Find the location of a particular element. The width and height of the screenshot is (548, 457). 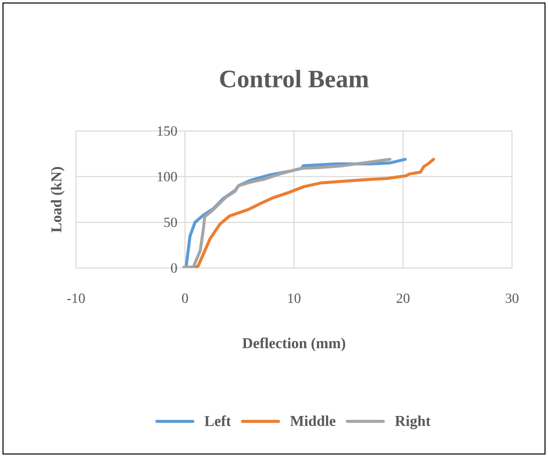

y-tick-label: 0 is located at coordinates (174, 268).